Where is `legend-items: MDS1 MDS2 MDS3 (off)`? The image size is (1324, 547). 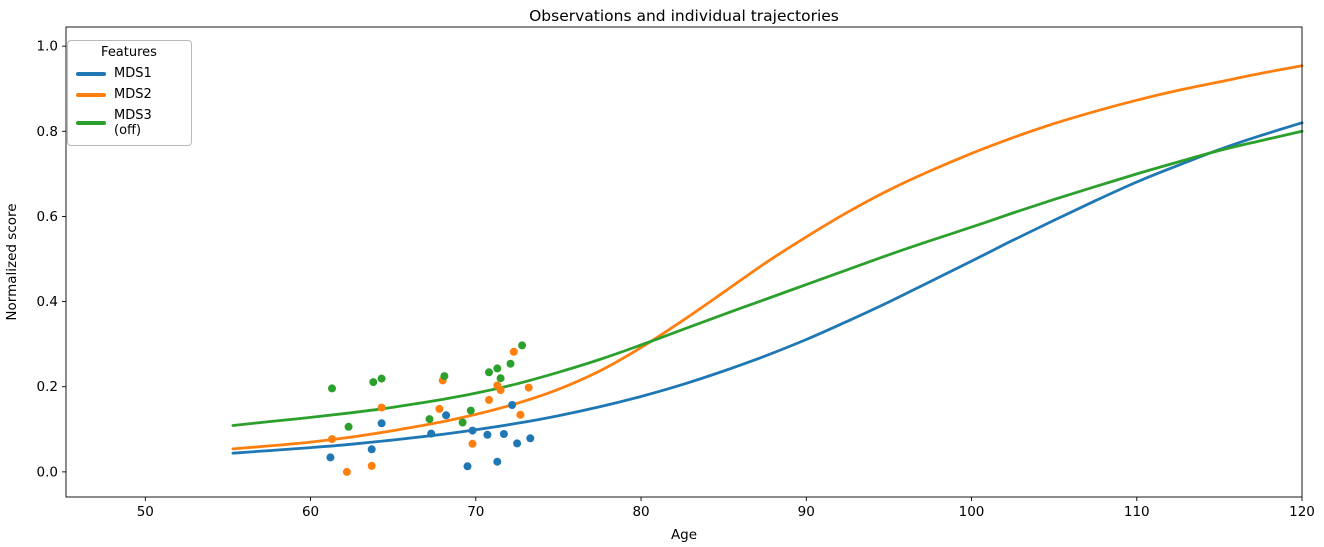
legend-items: MDS1 MDS2 MDS3 (off) is located at coordinates (129, 102).